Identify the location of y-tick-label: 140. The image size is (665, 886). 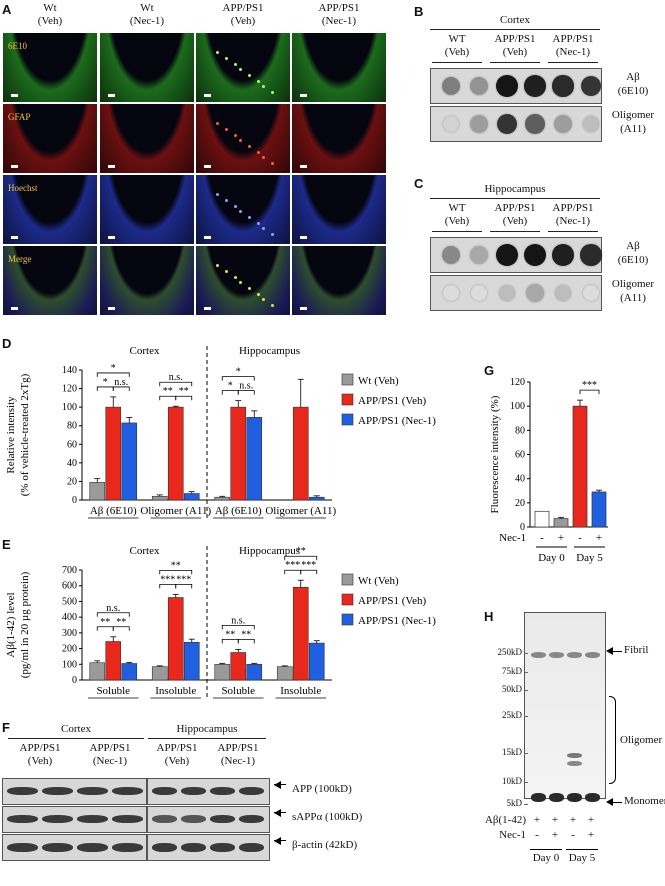
(69, 370).